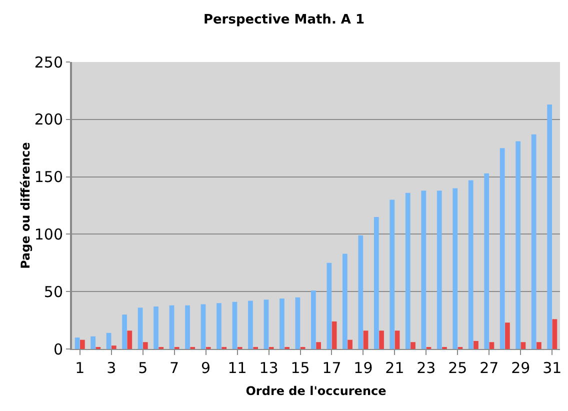 The height and width of the screenshot is (411, 568). What do you see at coordinates (489, 368) in the screenshot?
I see `x-tick-label: 27` at bounding box center [489, 368].